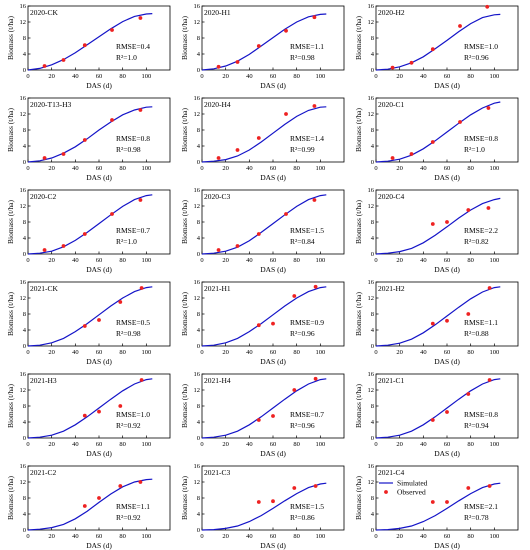 This screenshot has width=530, height=550. What do you see at coordinates (302, 241) in the screenshot?
I see `r2-label: R²=0.84` at bounding box center [302, 241].